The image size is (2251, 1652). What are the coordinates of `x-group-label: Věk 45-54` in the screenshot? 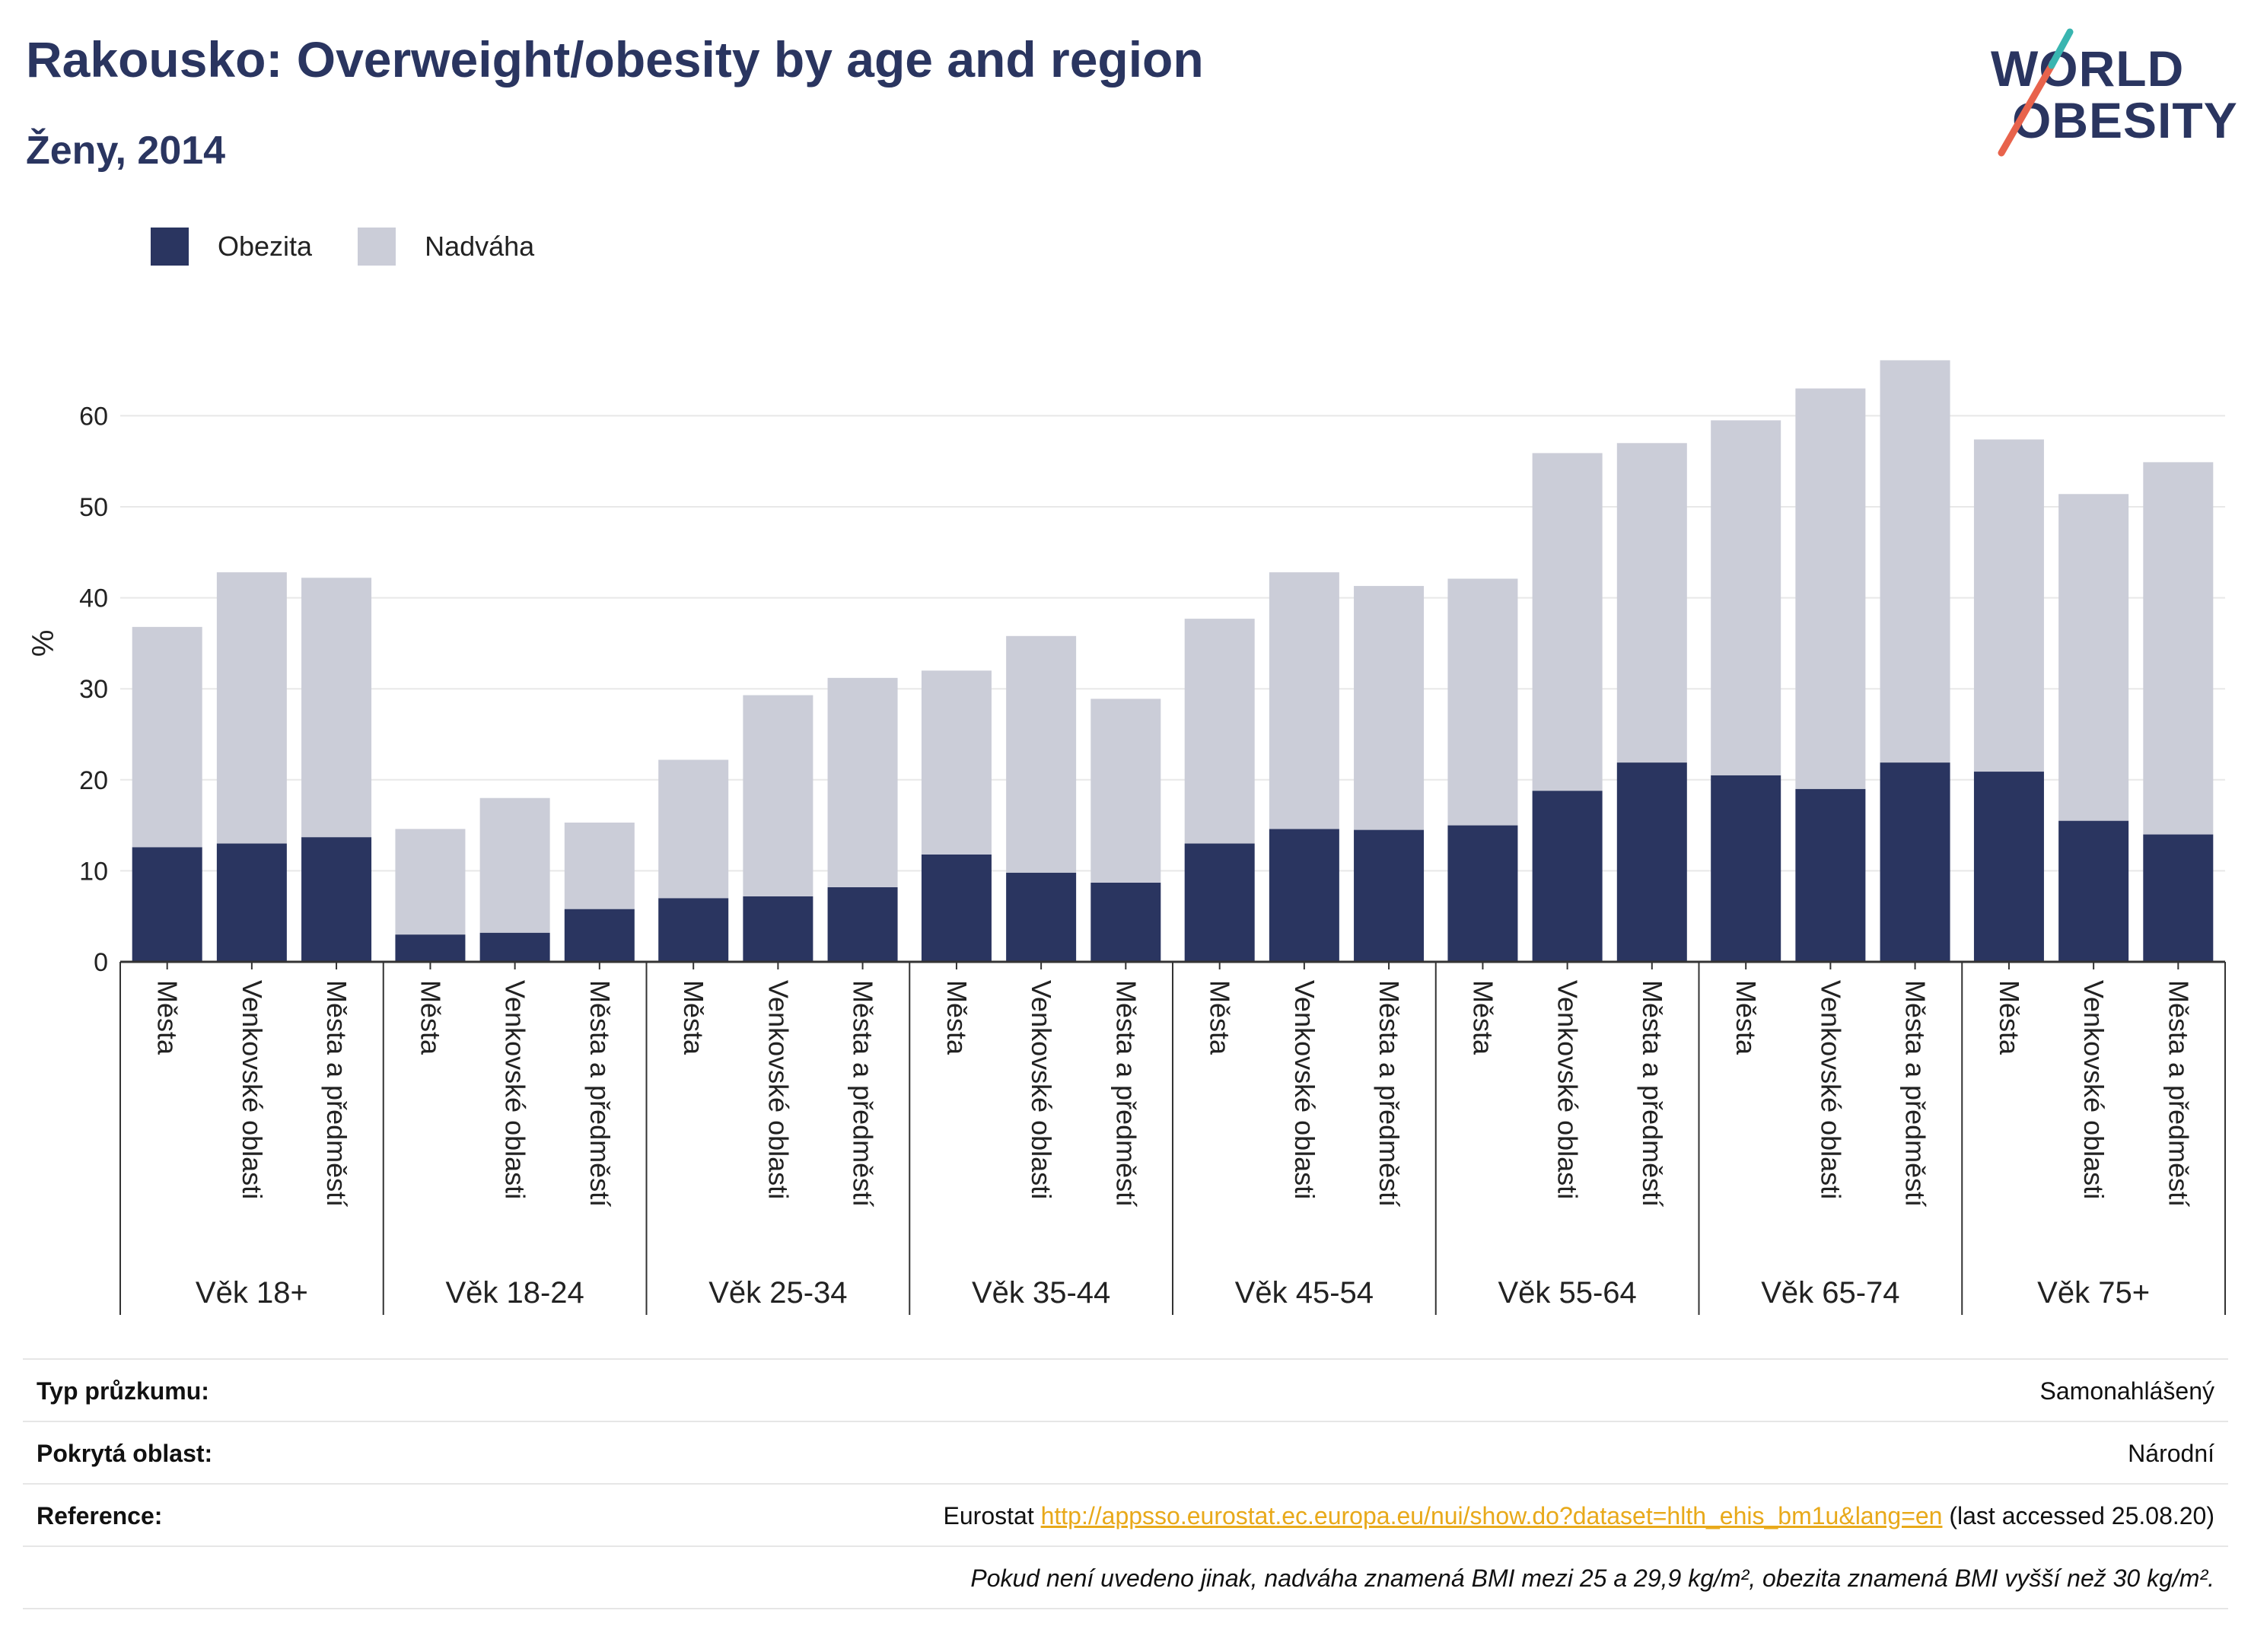 It's located at (1304, 1293).